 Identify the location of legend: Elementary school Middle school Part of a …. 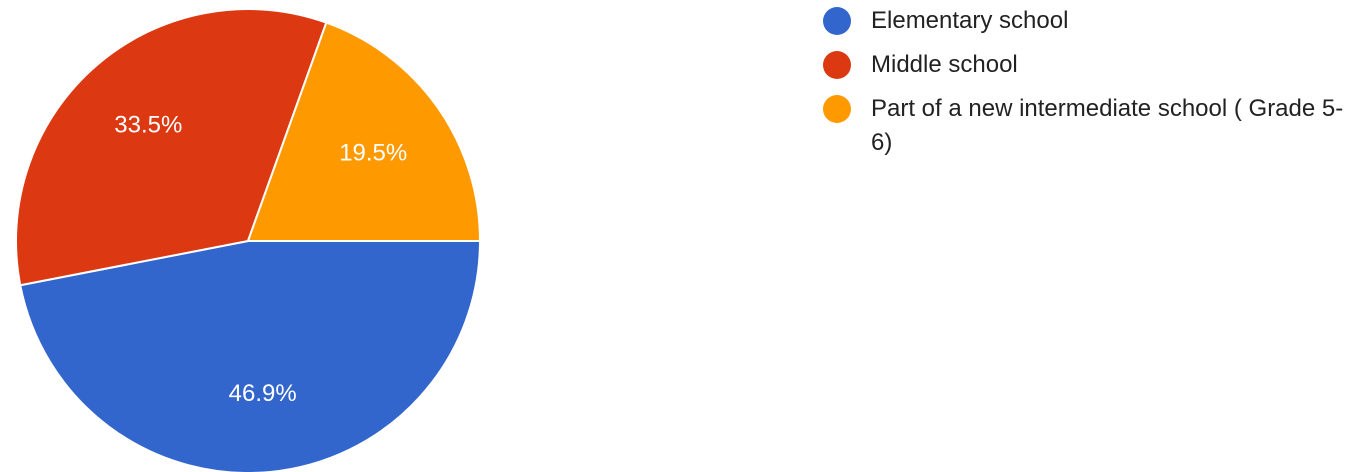
(1093, 87).